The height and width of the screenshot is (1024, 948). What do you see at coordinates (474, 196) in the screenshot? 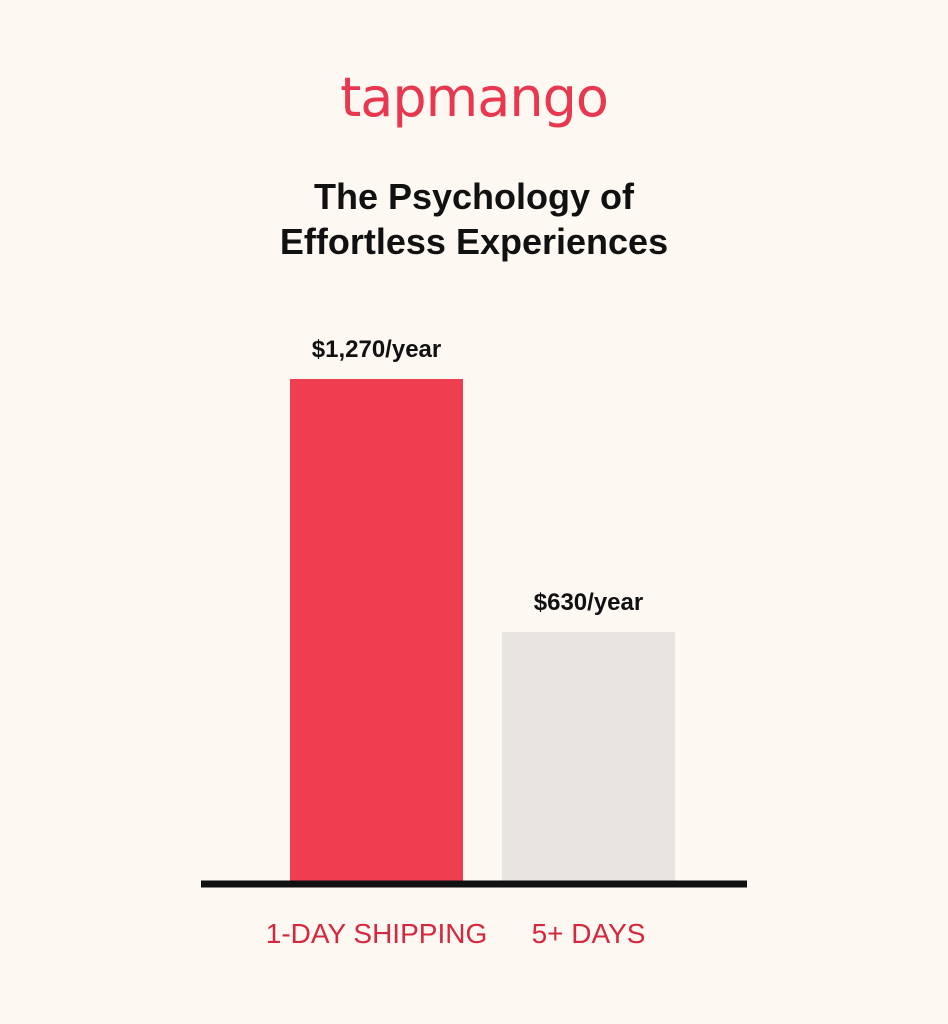
I see `chart-title-line-1: The Psychology of` at bounding box center [474, 196].